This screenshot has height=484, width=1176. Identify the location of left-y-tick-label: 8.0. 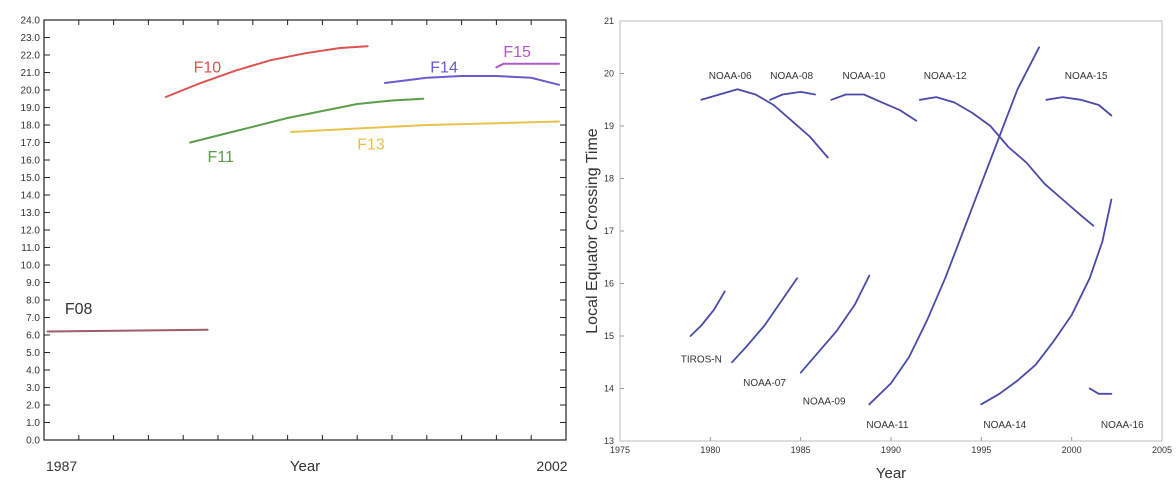
(33, 301).